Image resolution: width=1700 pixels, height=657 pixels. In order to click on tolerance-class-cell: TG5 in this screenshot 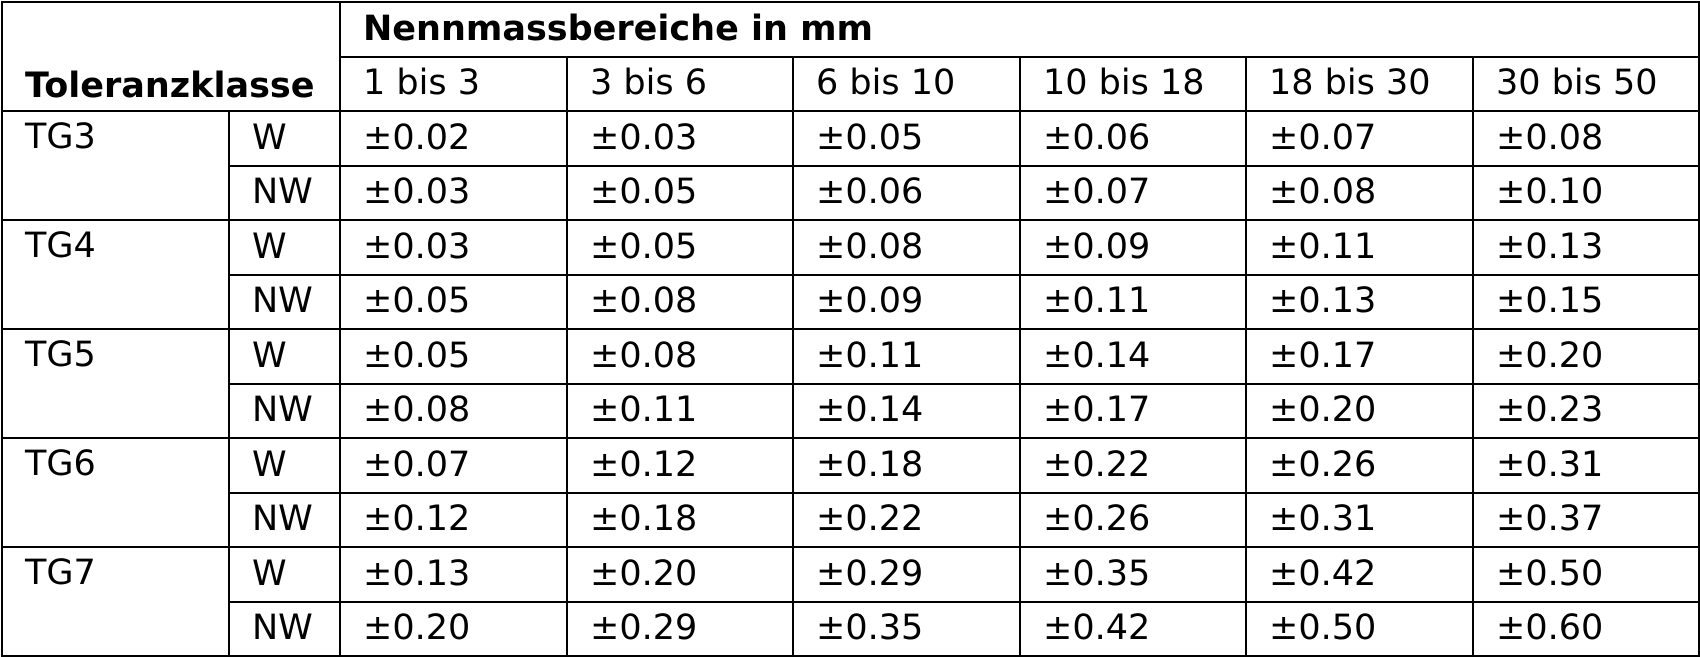, I will do `click(115, 383)`.